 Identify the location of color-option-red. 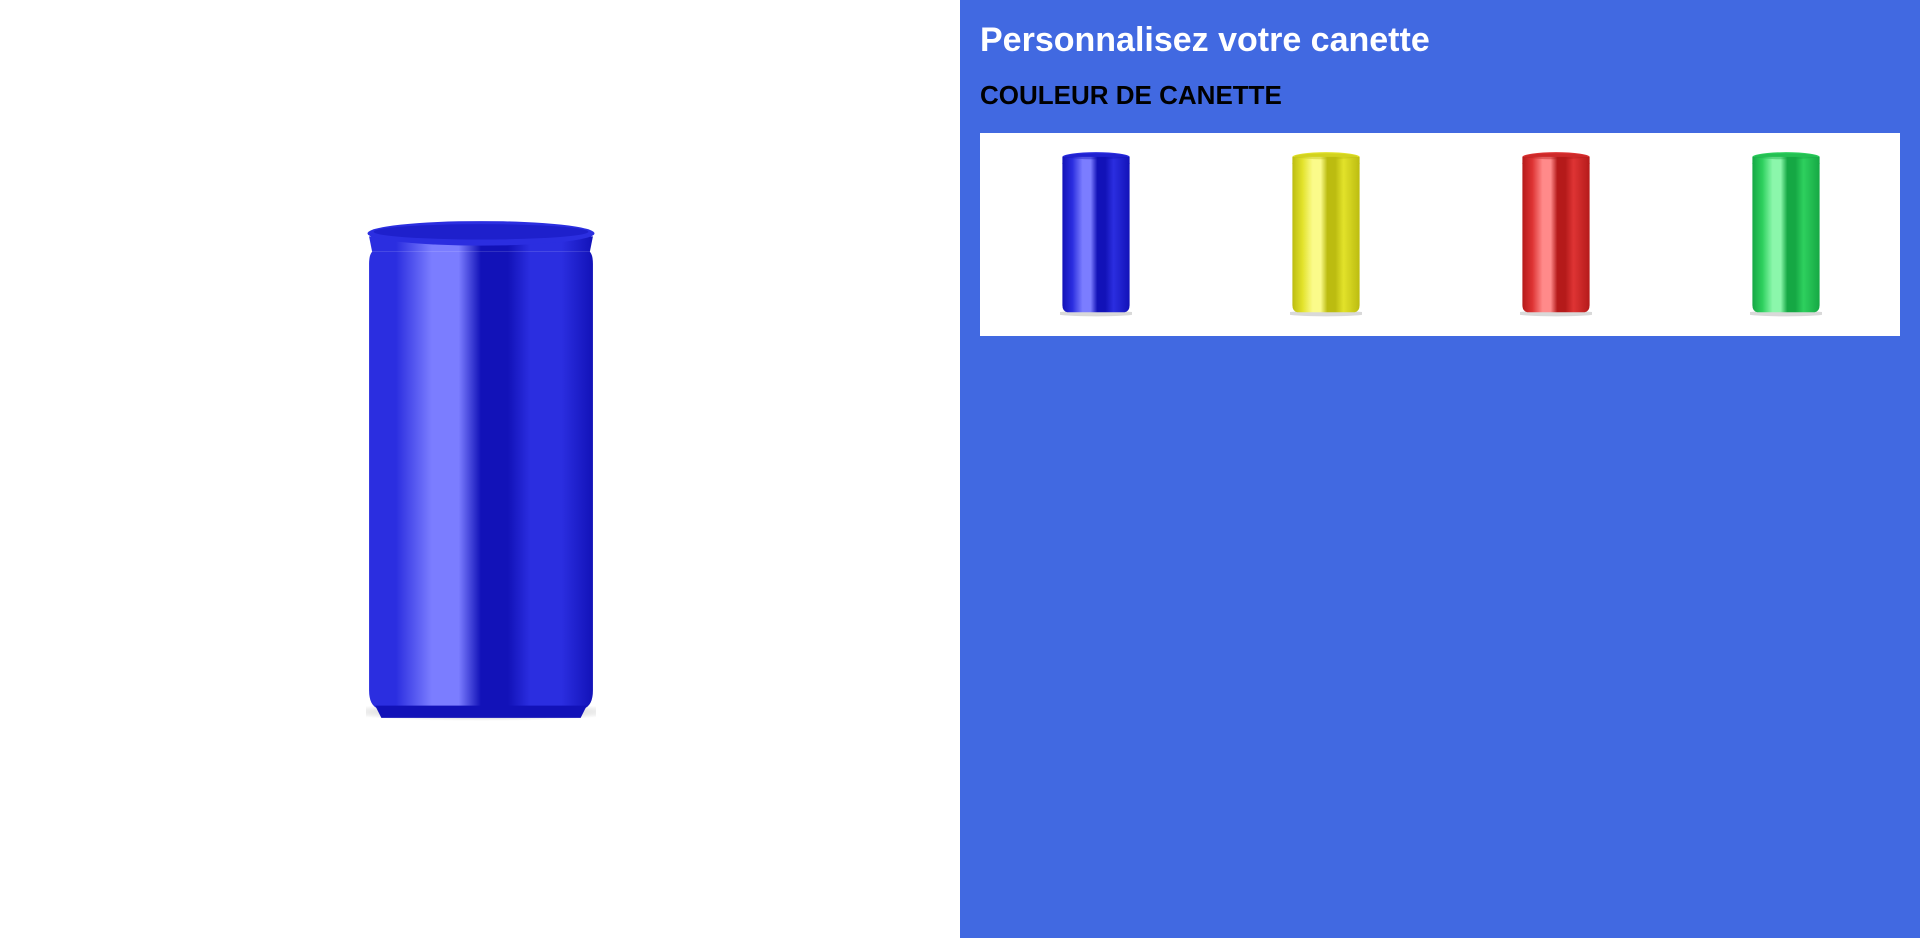
(1556, 234).